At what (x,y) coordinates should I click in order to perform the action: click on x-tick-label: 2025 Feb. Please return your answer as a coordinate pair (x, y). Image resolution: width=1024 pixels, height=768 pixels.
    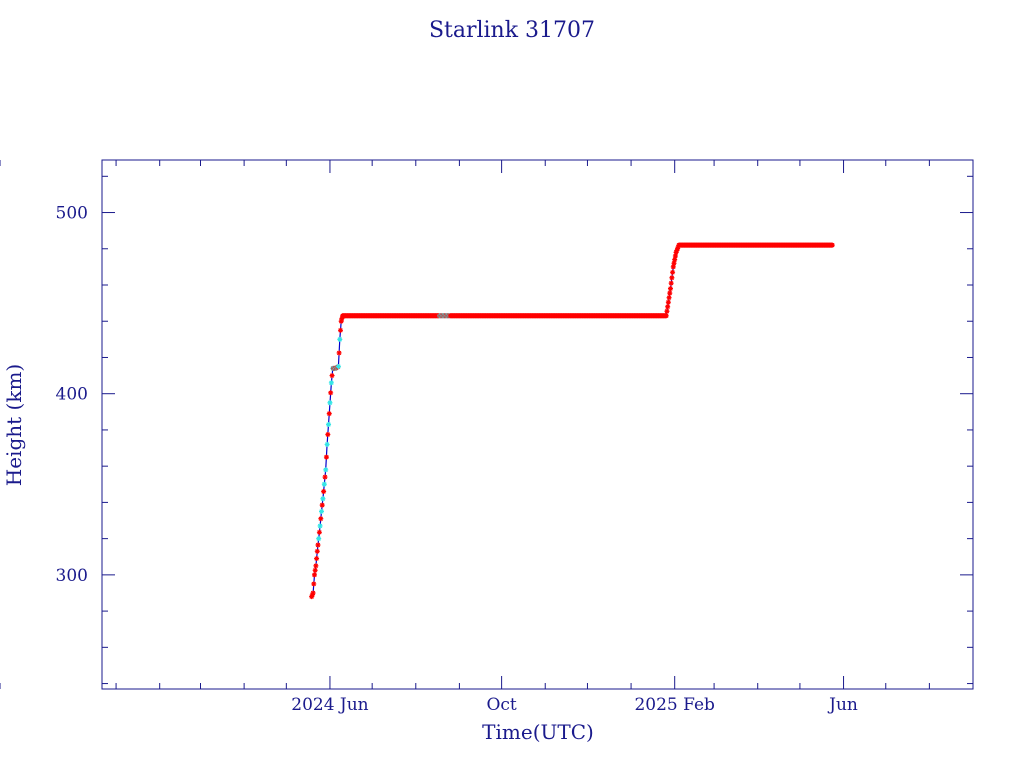
    Looking at the image, I should click on (674, 705).